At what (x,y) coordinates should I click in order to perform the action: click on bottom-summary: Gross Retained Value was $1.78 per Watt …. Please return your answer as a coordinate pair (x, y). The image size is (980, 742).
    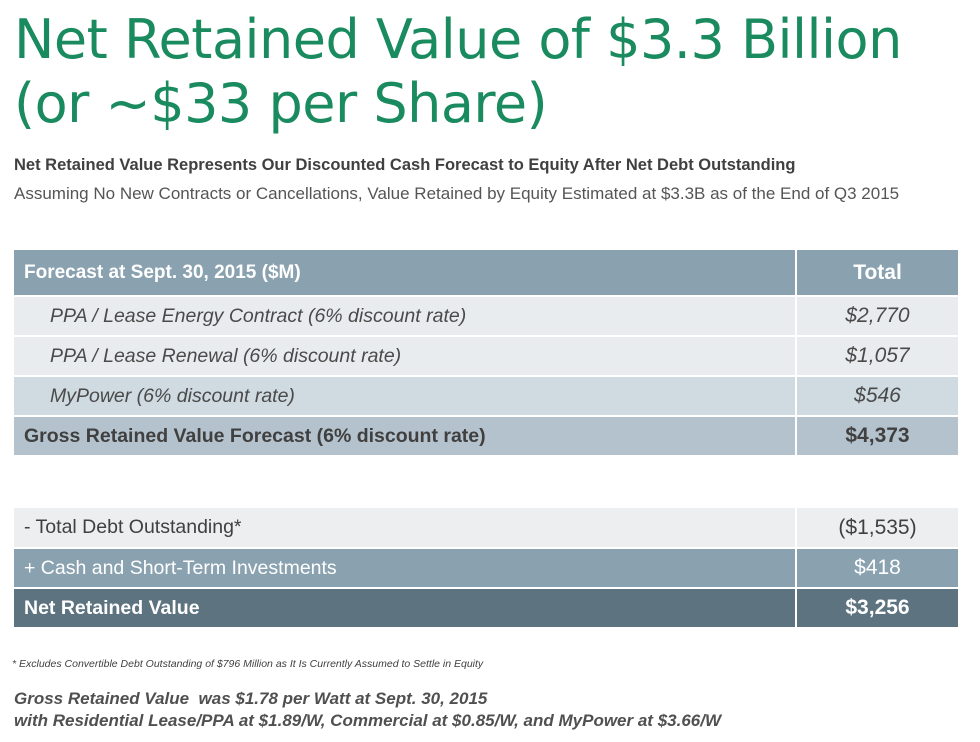
    Looking at the image, I should click on (367, 710).